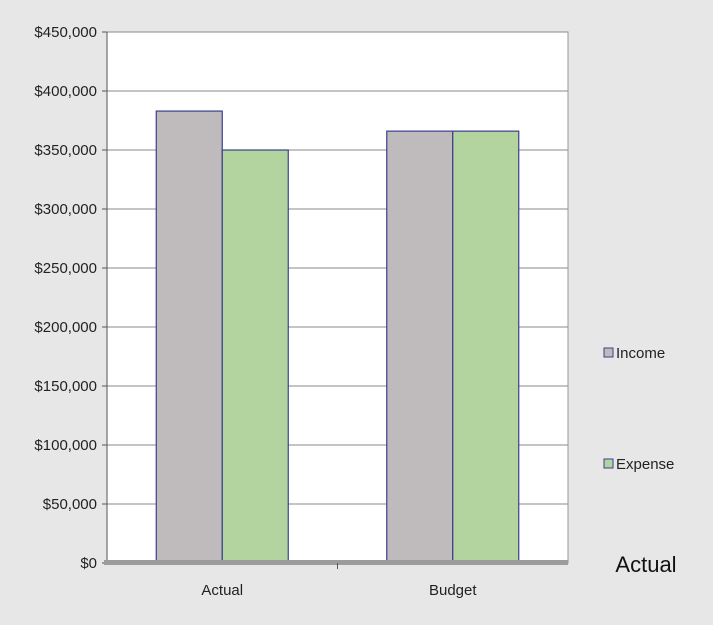 The width and height of the screenshot is (713, 625). What do you see at coordinates (608, 463) in the screenshot?
I see `legend-swatch-expense` at bounding box center [608, 463].